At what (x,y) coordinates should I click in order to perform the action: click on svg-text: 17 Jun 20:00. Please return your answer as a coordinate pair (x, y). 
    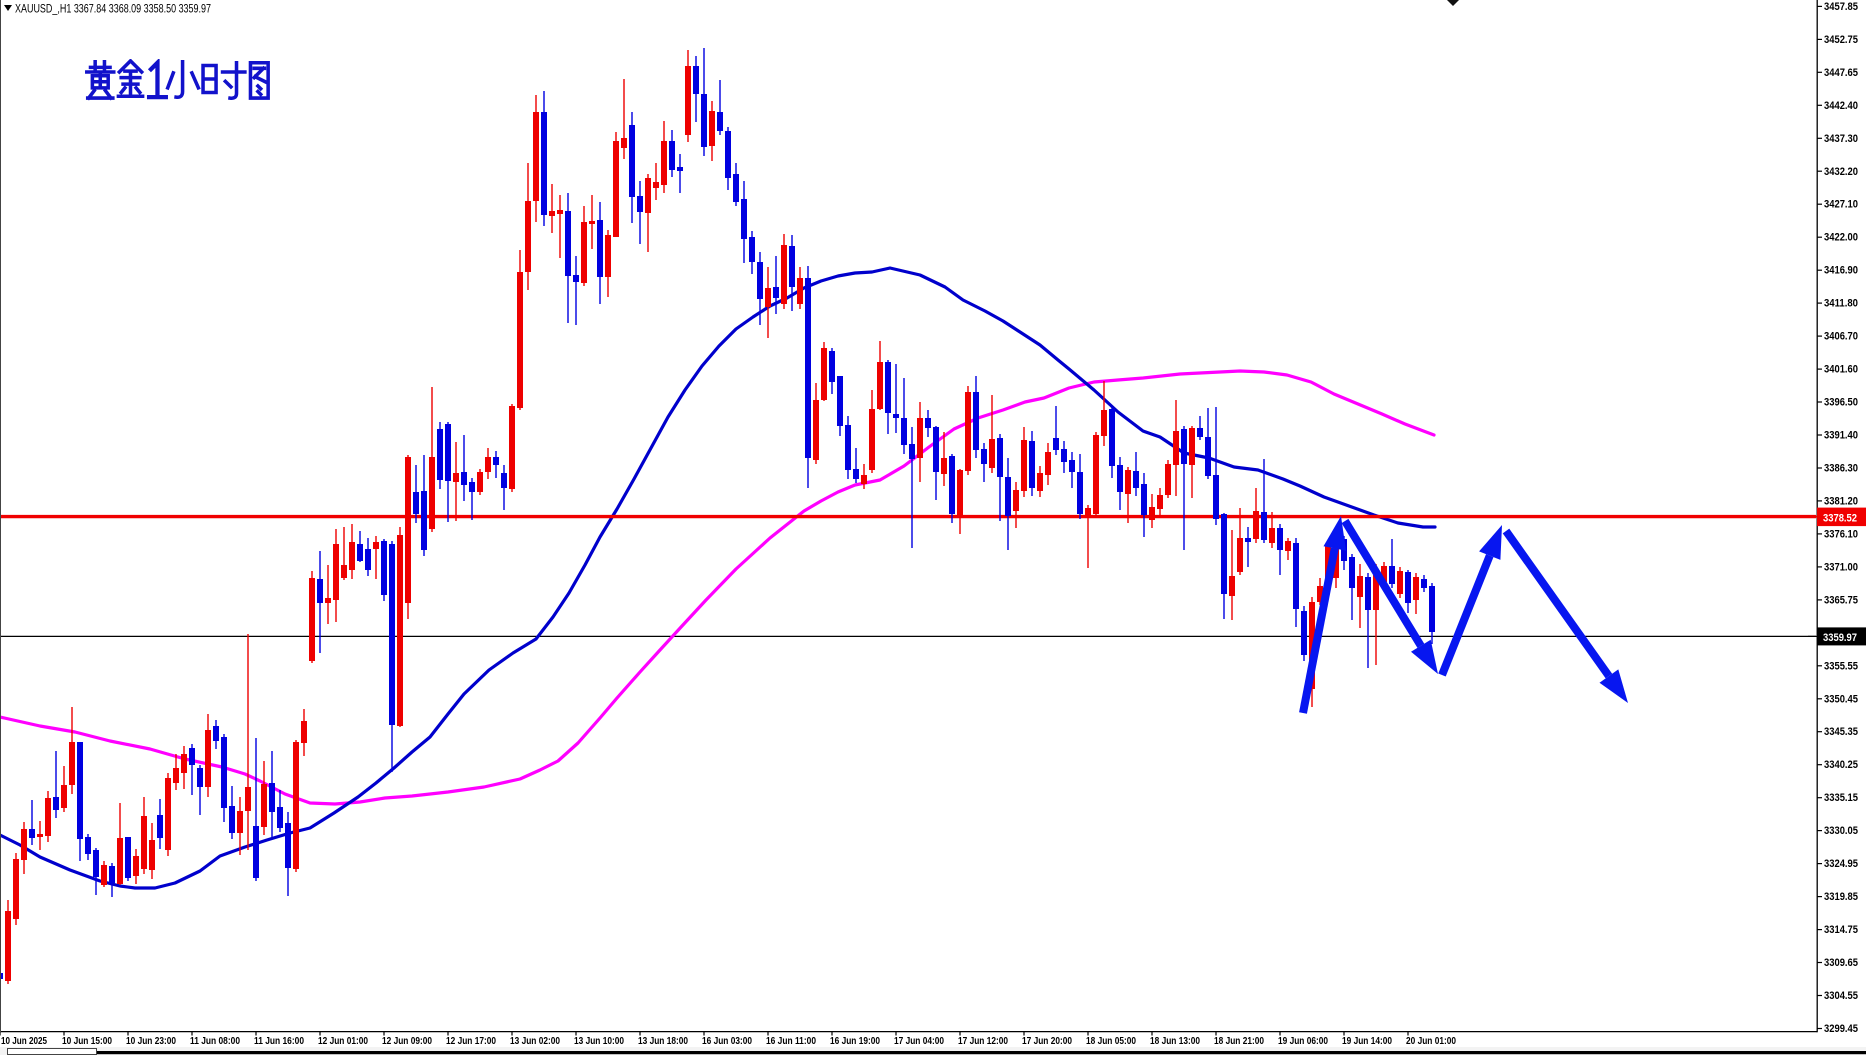
    Looking at the image, I should click on (1047, 1041).